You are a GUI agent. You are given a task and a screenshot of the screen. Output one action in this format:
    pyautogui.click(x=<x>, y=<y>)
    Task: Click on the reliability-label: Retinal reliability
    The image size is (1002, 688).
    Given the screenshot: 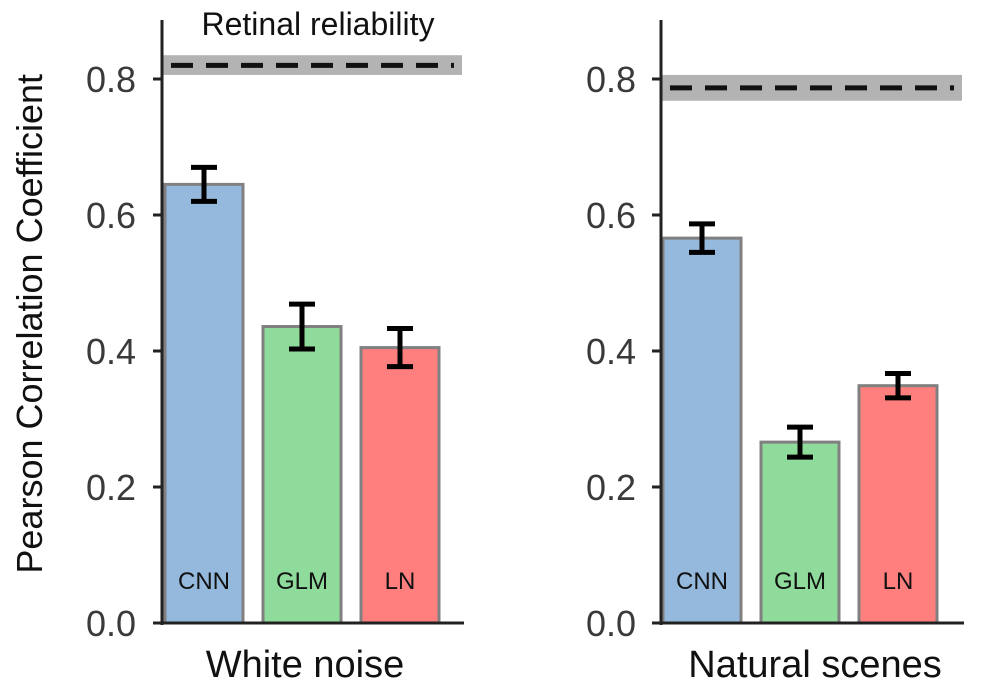 What is the action you would take?
    pyautogui.click(x=318, y=24)
    